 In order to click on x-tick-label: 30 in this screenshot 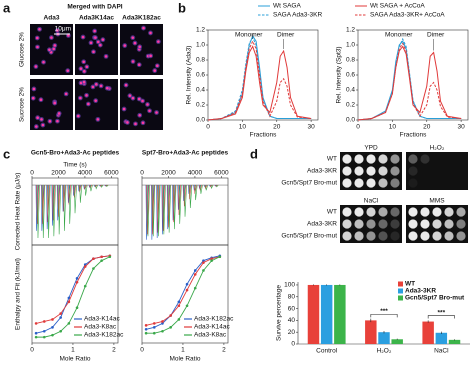, I will do `click(312, 127)`.